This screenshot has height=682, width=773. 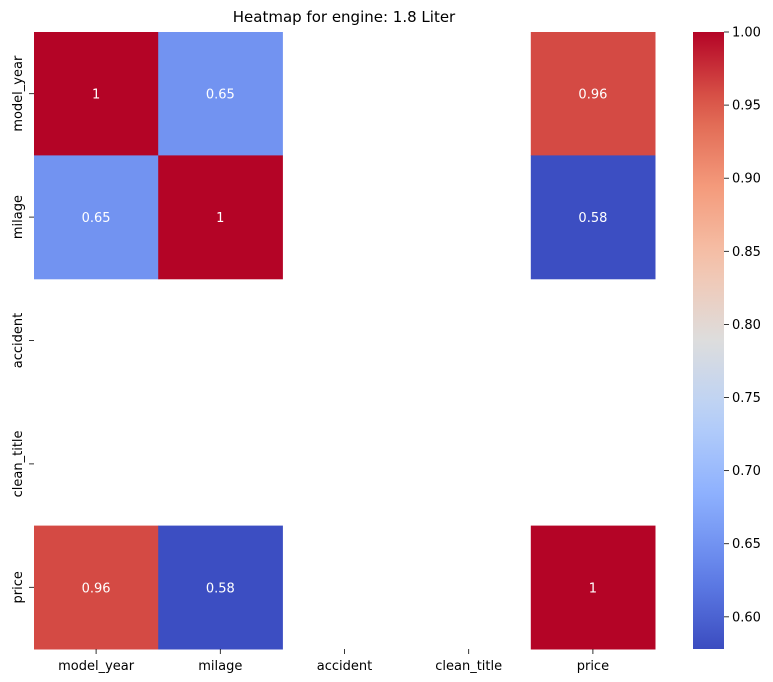 What do you see at coordinates (746, 617) in the screenshot?
I see `colorbar-tick-label: 0.60` at bounding box center [746, 617].